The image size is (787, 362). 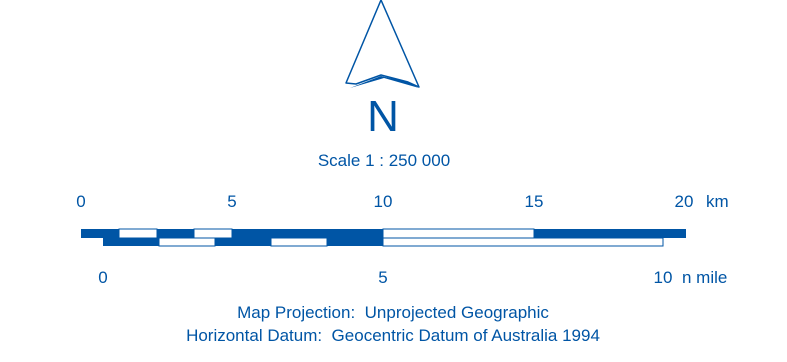 What do you see at coordinates (684, 201) in the screenshot?
I see `km-tick-label: 20` at bounding box center [684, 201].